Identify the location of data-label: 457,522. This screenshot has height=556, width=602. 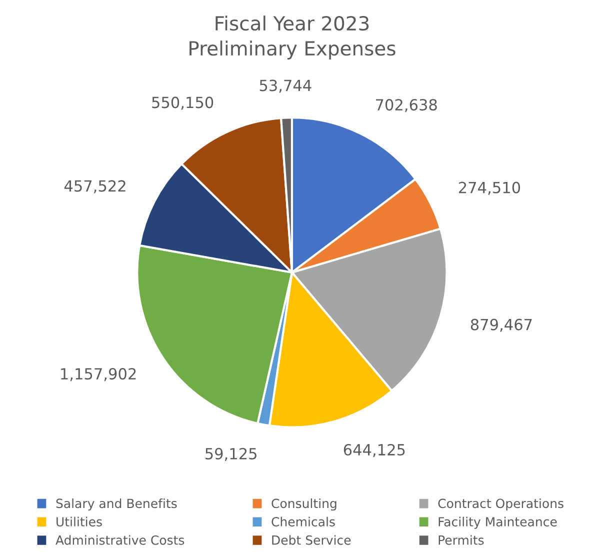
(95, 187).